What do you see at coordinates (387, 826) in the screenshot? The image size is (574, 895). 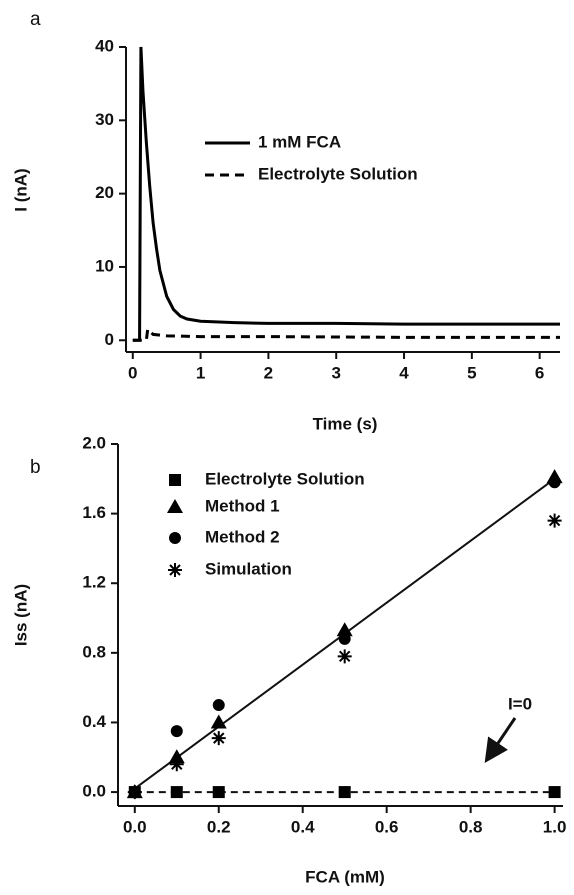 I see `x-tick-label: 0.6` at bounding box center [387, 826].